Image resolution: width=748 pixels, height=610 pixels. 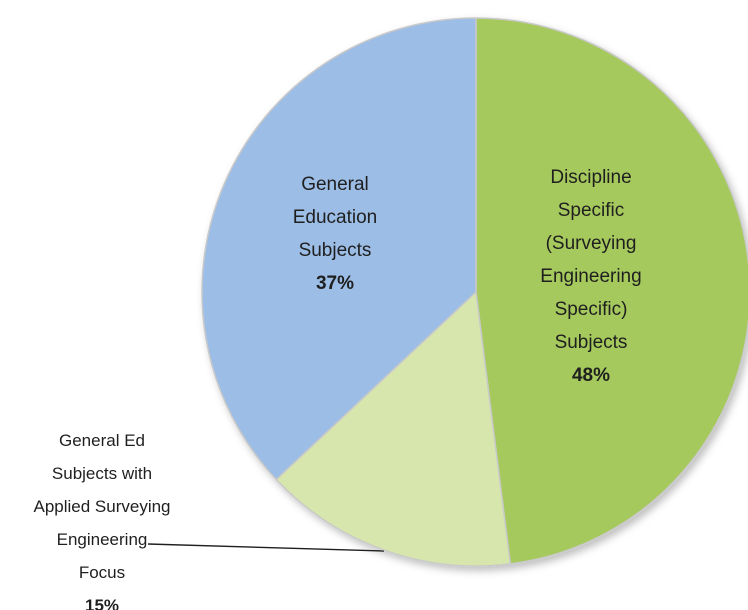 What do you see at coordinates (102, 440) in the screenshot?
I see `pie-slice-2-label-line: General Ed` at bounding box center [102, 440].